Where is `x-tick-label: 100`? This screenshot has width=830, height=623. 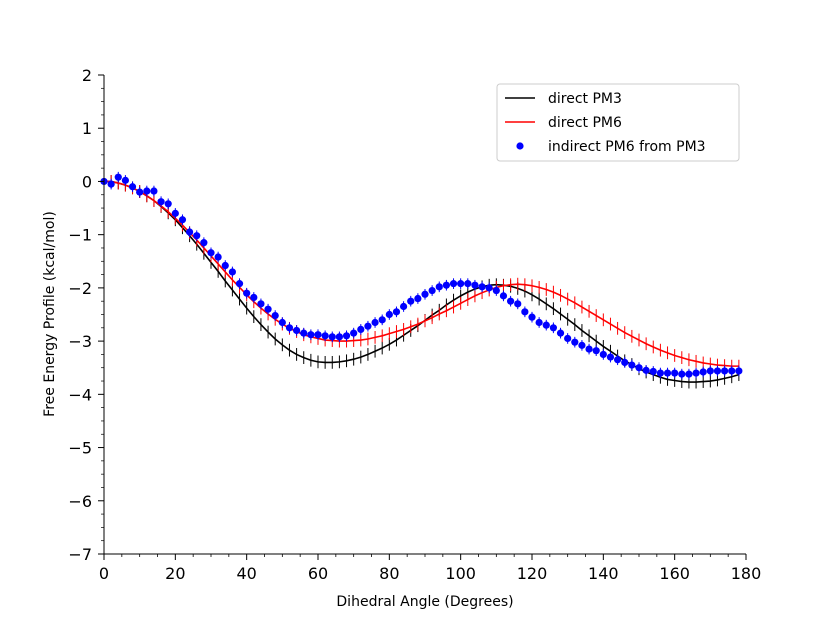
x-tick-label: 100 is located at coordinates (460, 573).